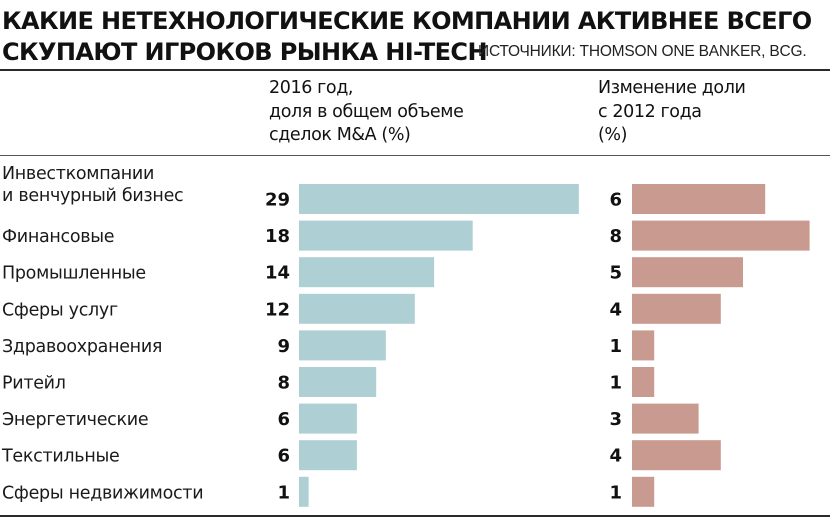 The height and width of the screenshot is (518, 830). I want to click on category-label-line: Сферы недвижимости, so click(102, 493).